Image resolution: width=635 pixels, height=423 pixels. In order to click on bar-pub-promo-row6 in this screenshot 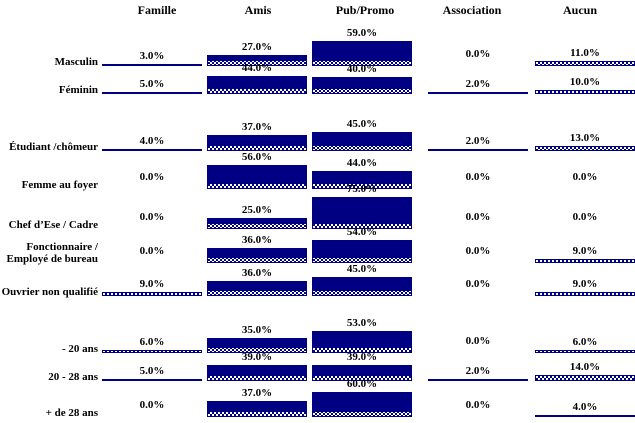, I will do `click(362, 251)`.